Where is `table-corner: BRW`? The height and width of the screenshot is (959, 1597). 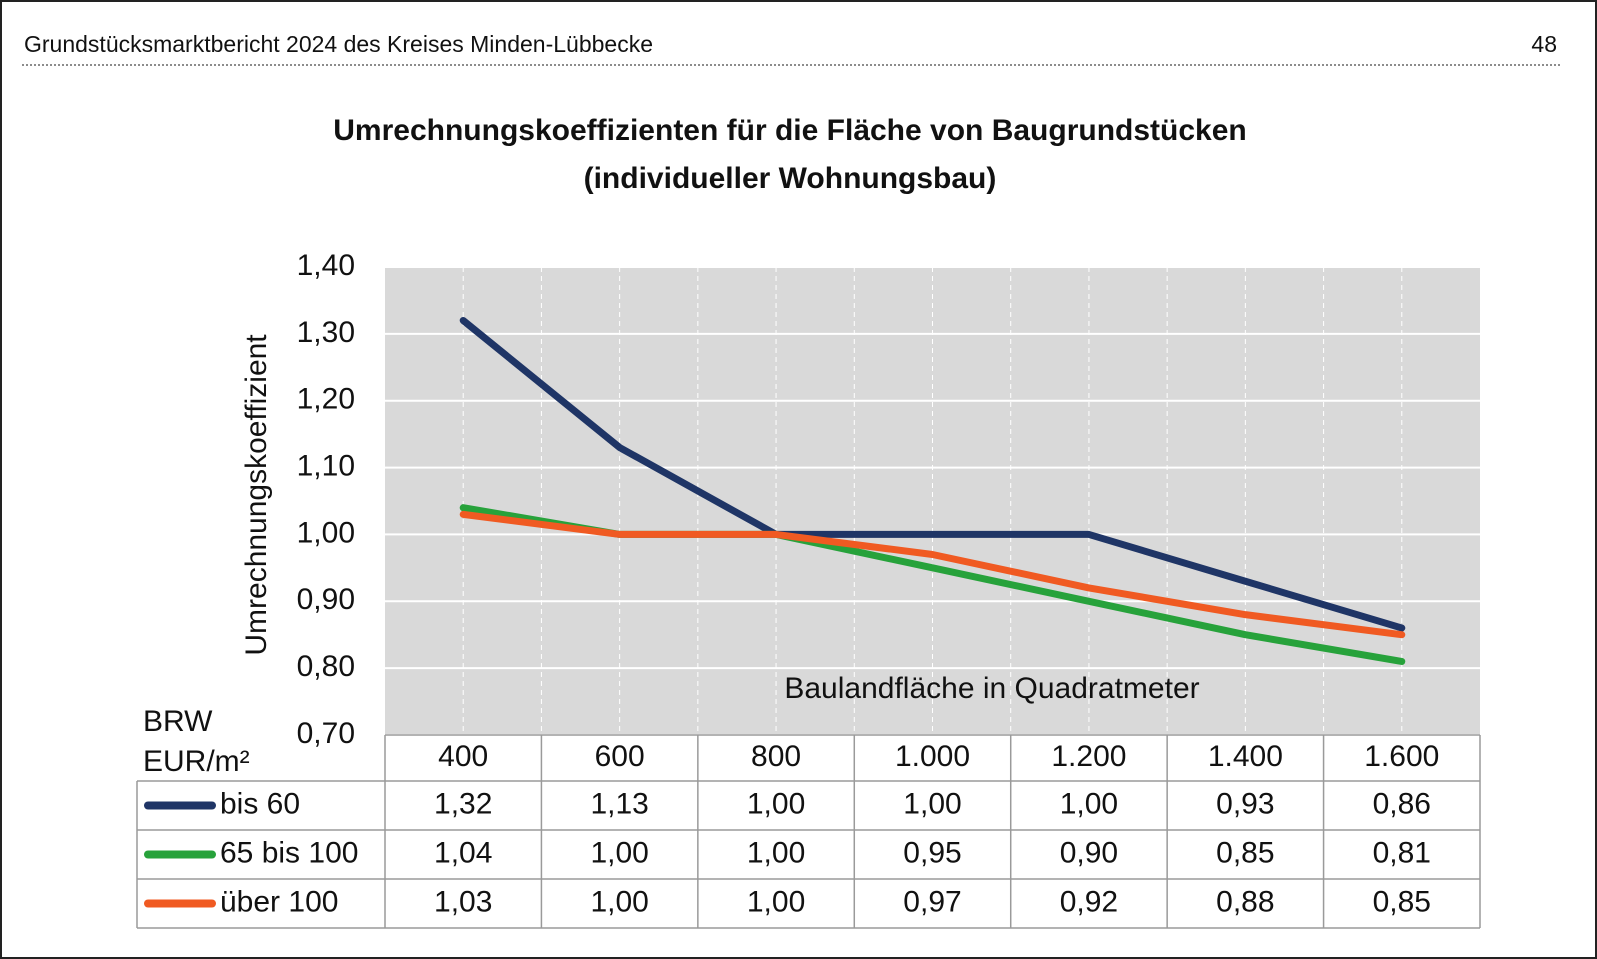
table-corner: BRW is located at coordinates (178, 721).